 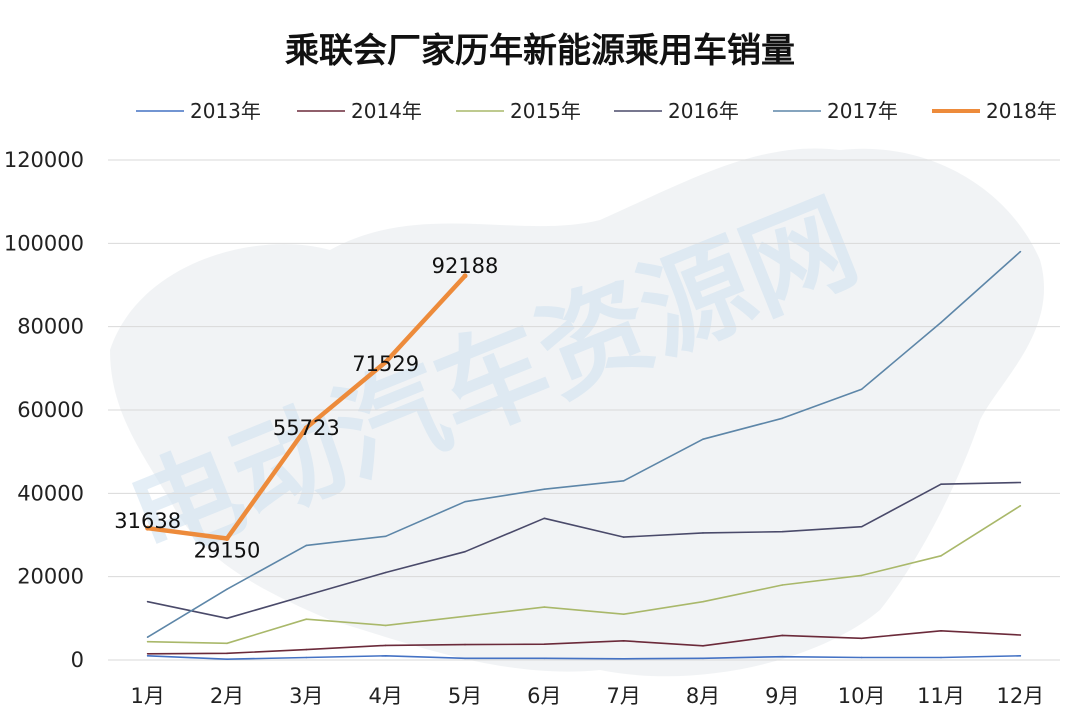 I want to click on y-tick-label: 80000, so click(x=50, y=327).